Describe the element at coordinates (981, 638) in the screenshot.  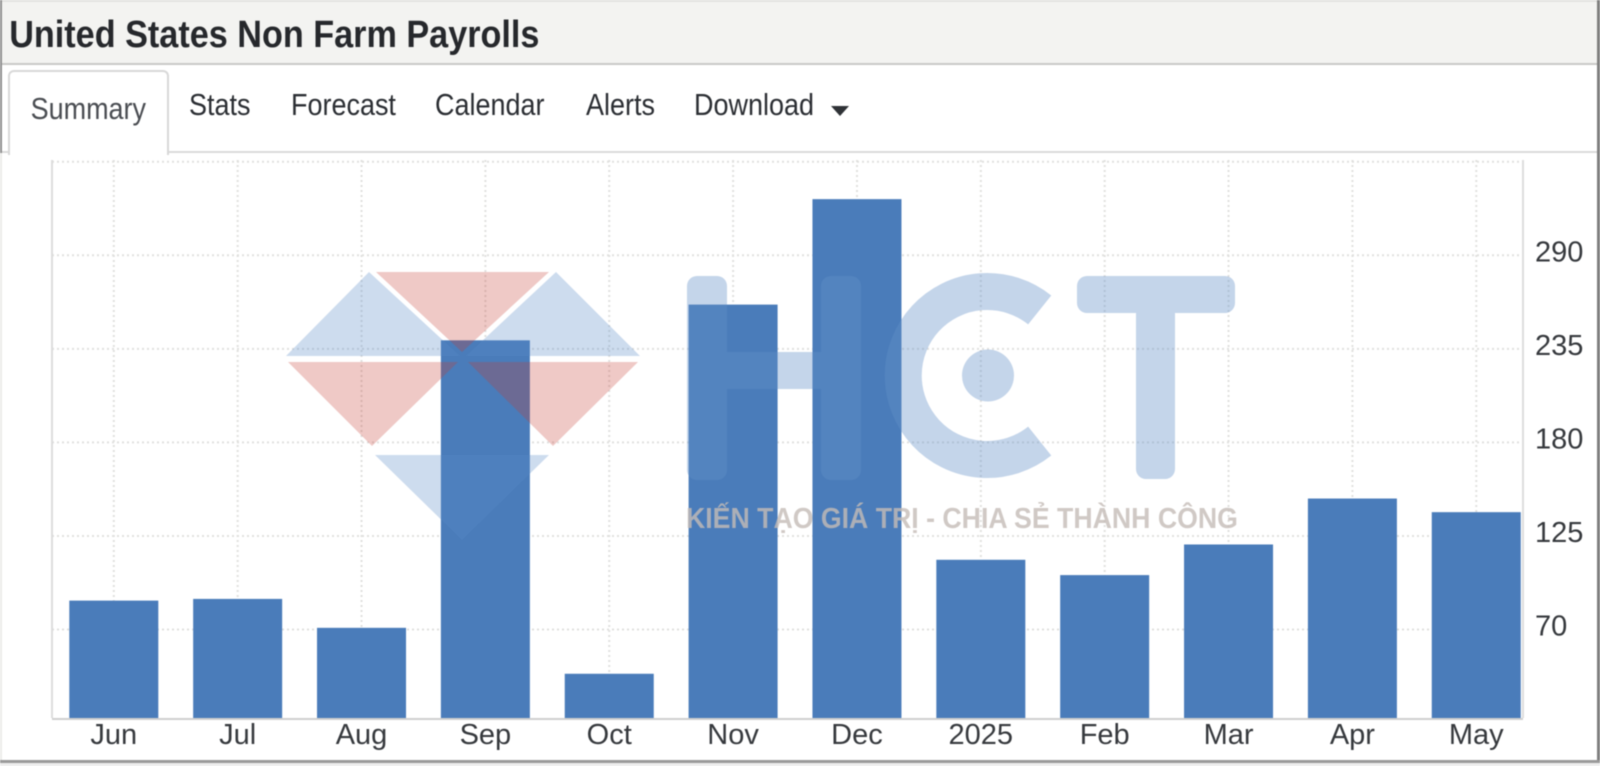
I see `bar-2025` at that location.